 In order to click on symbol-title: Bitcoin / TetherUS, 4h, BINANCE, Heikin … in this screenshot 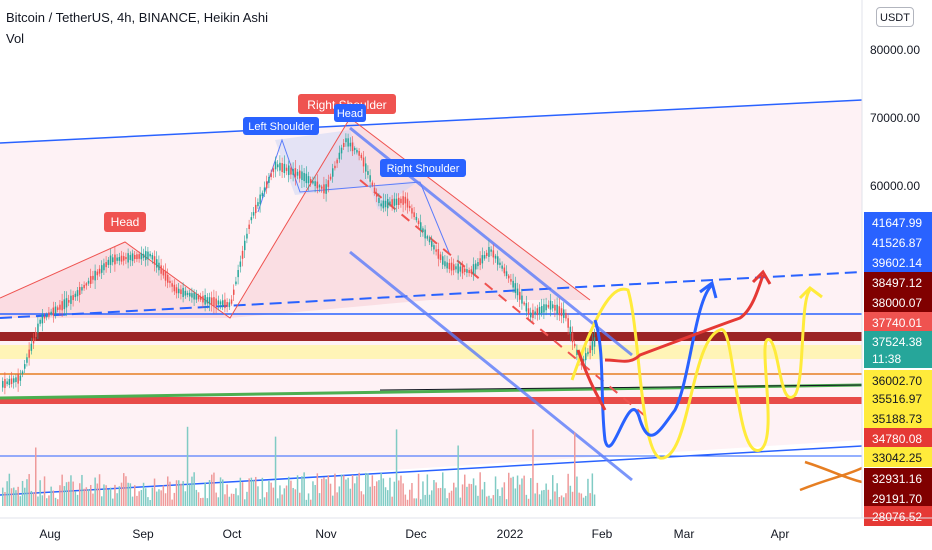, I will do `click(137, 17)`.